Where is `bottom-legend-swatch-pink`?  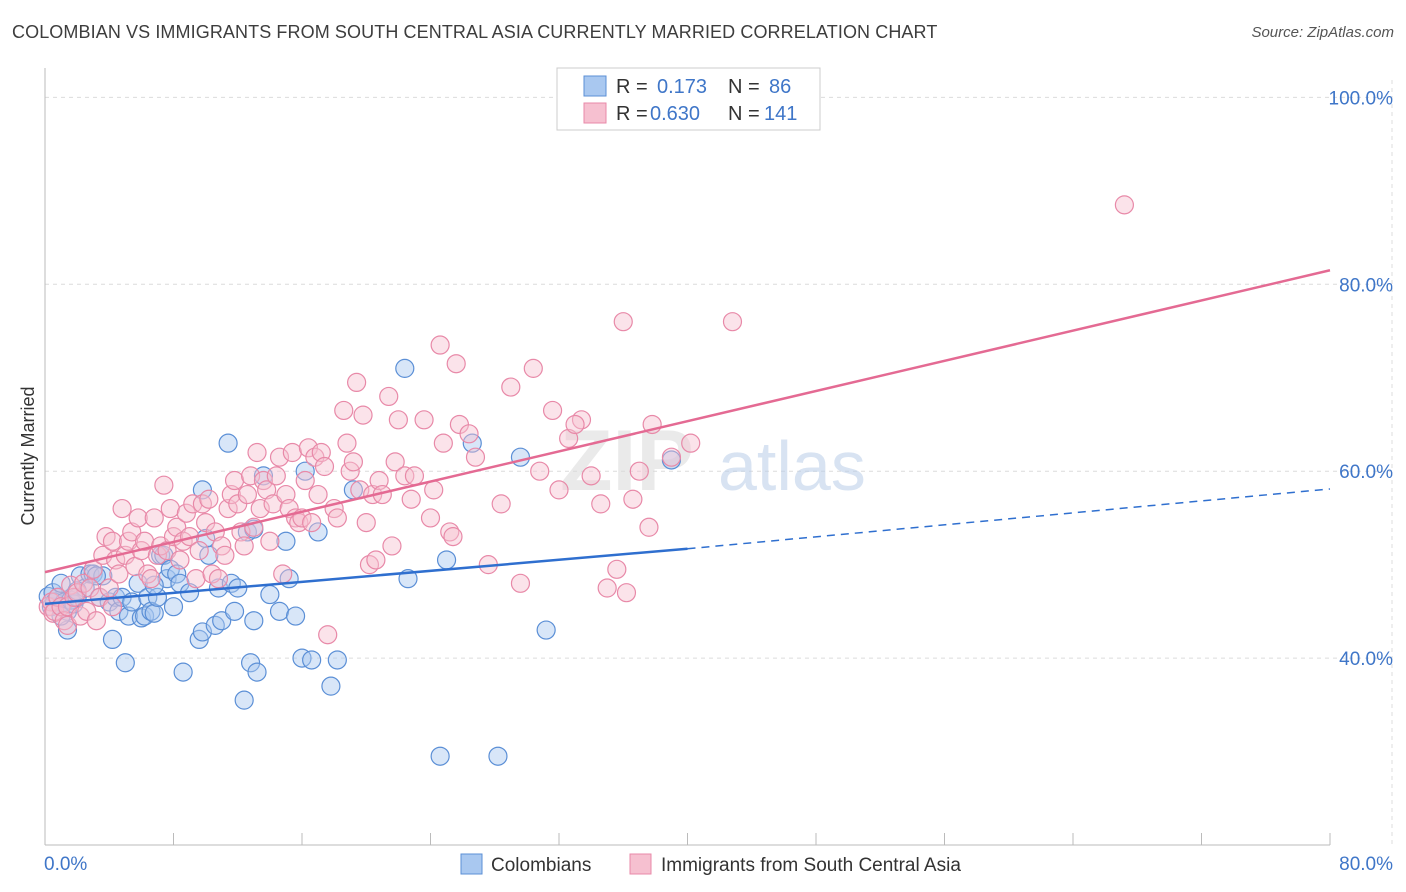 bottom-legend-swatch-pink is located at coordinates (640, 864).